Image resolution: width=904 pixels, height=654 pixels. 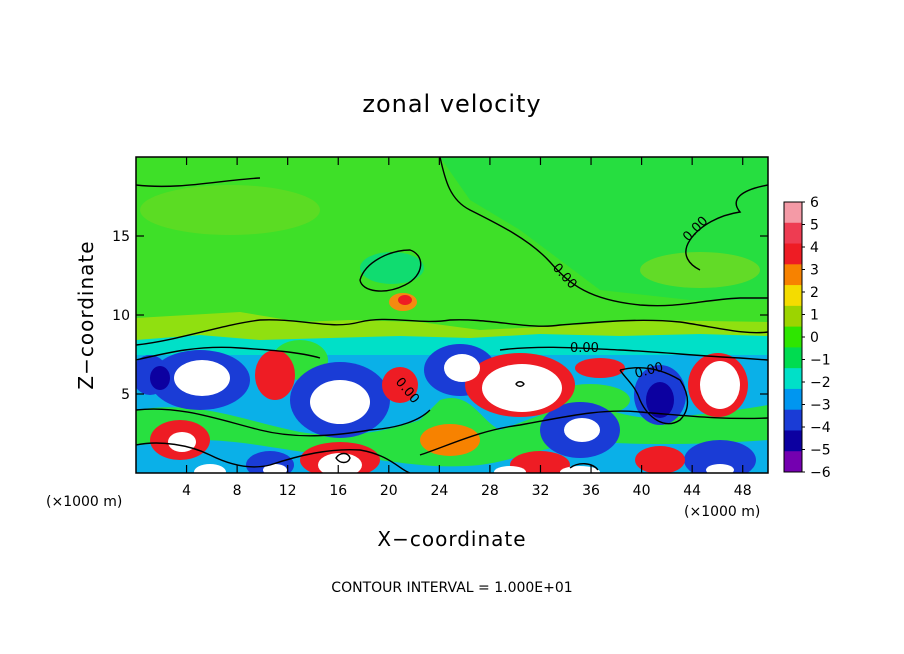 What do you see at coordinates (814, 271) in the screenshot?
I see `colorbar-label: 3` at bounding box center [814, 271].